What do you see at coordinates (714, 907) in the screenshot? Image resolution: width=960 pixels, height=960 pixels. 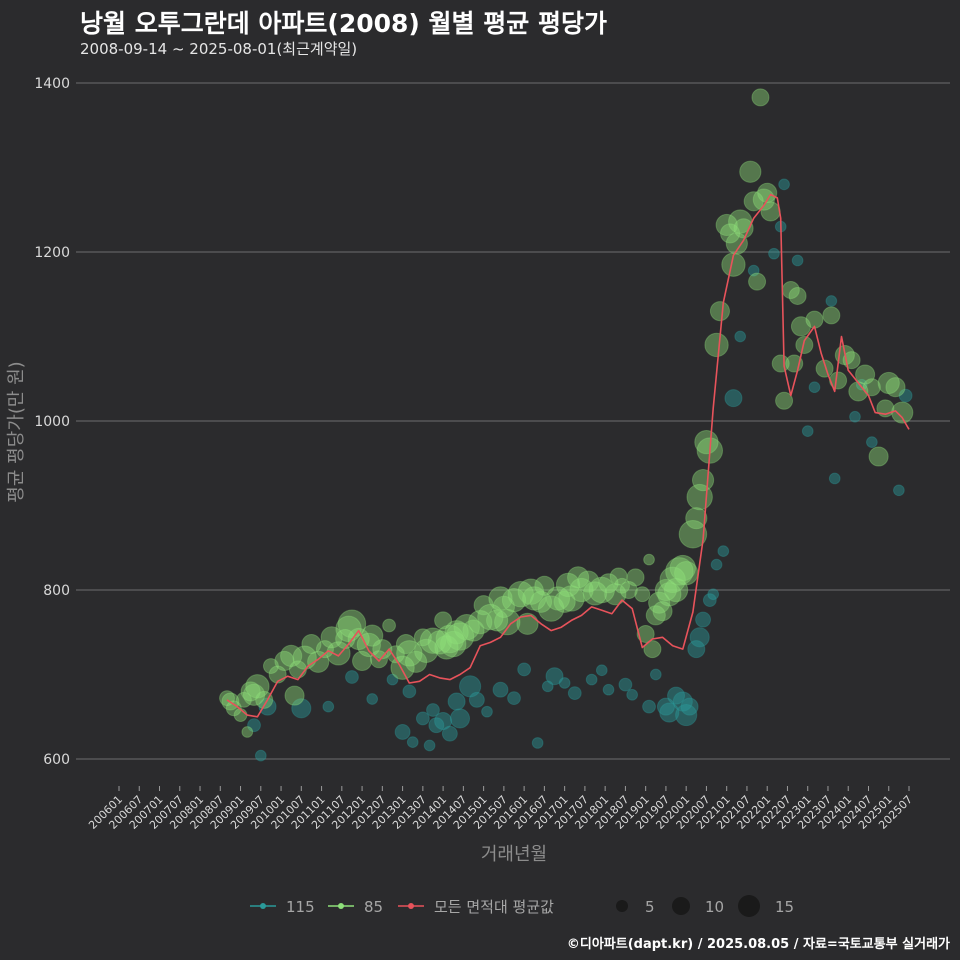 I see `legend-size-10-label: 10` at bounding box center [714, 907].